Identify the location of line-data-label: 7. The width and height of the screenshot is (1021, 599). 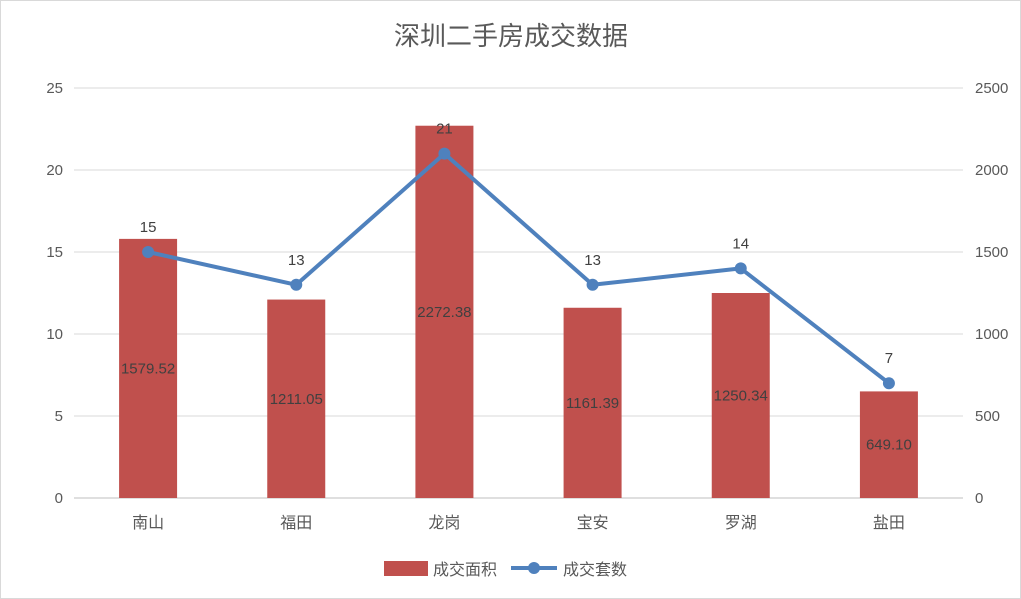
(889, 358).